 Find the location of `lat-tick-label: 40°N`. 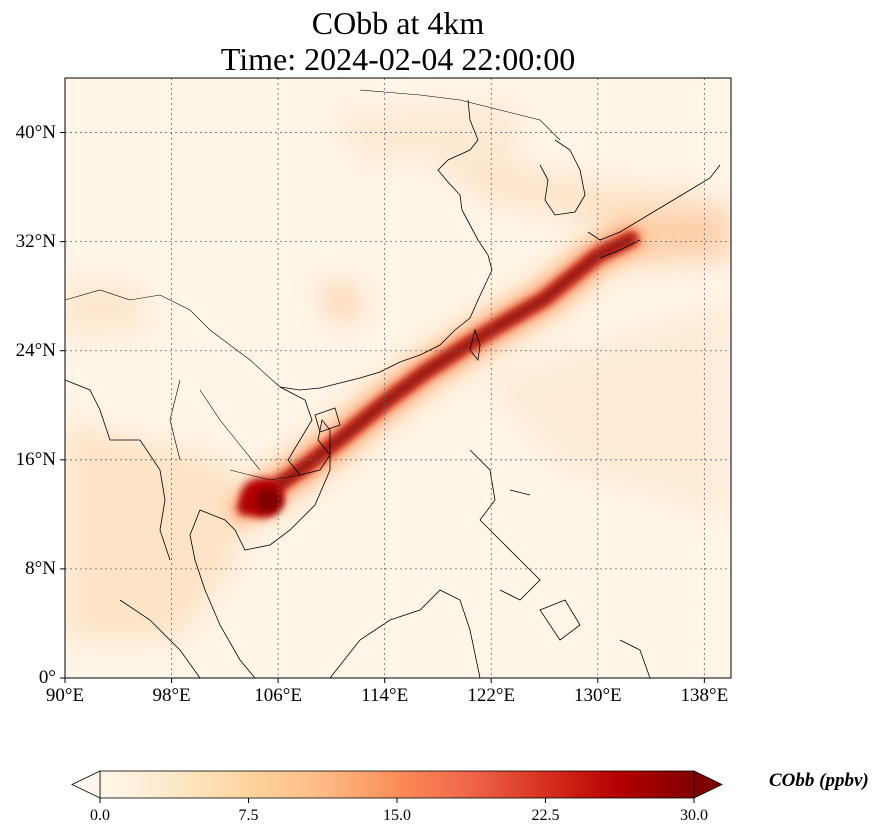

lat-tick-label: 40°N is located at coordinates (35, 132).